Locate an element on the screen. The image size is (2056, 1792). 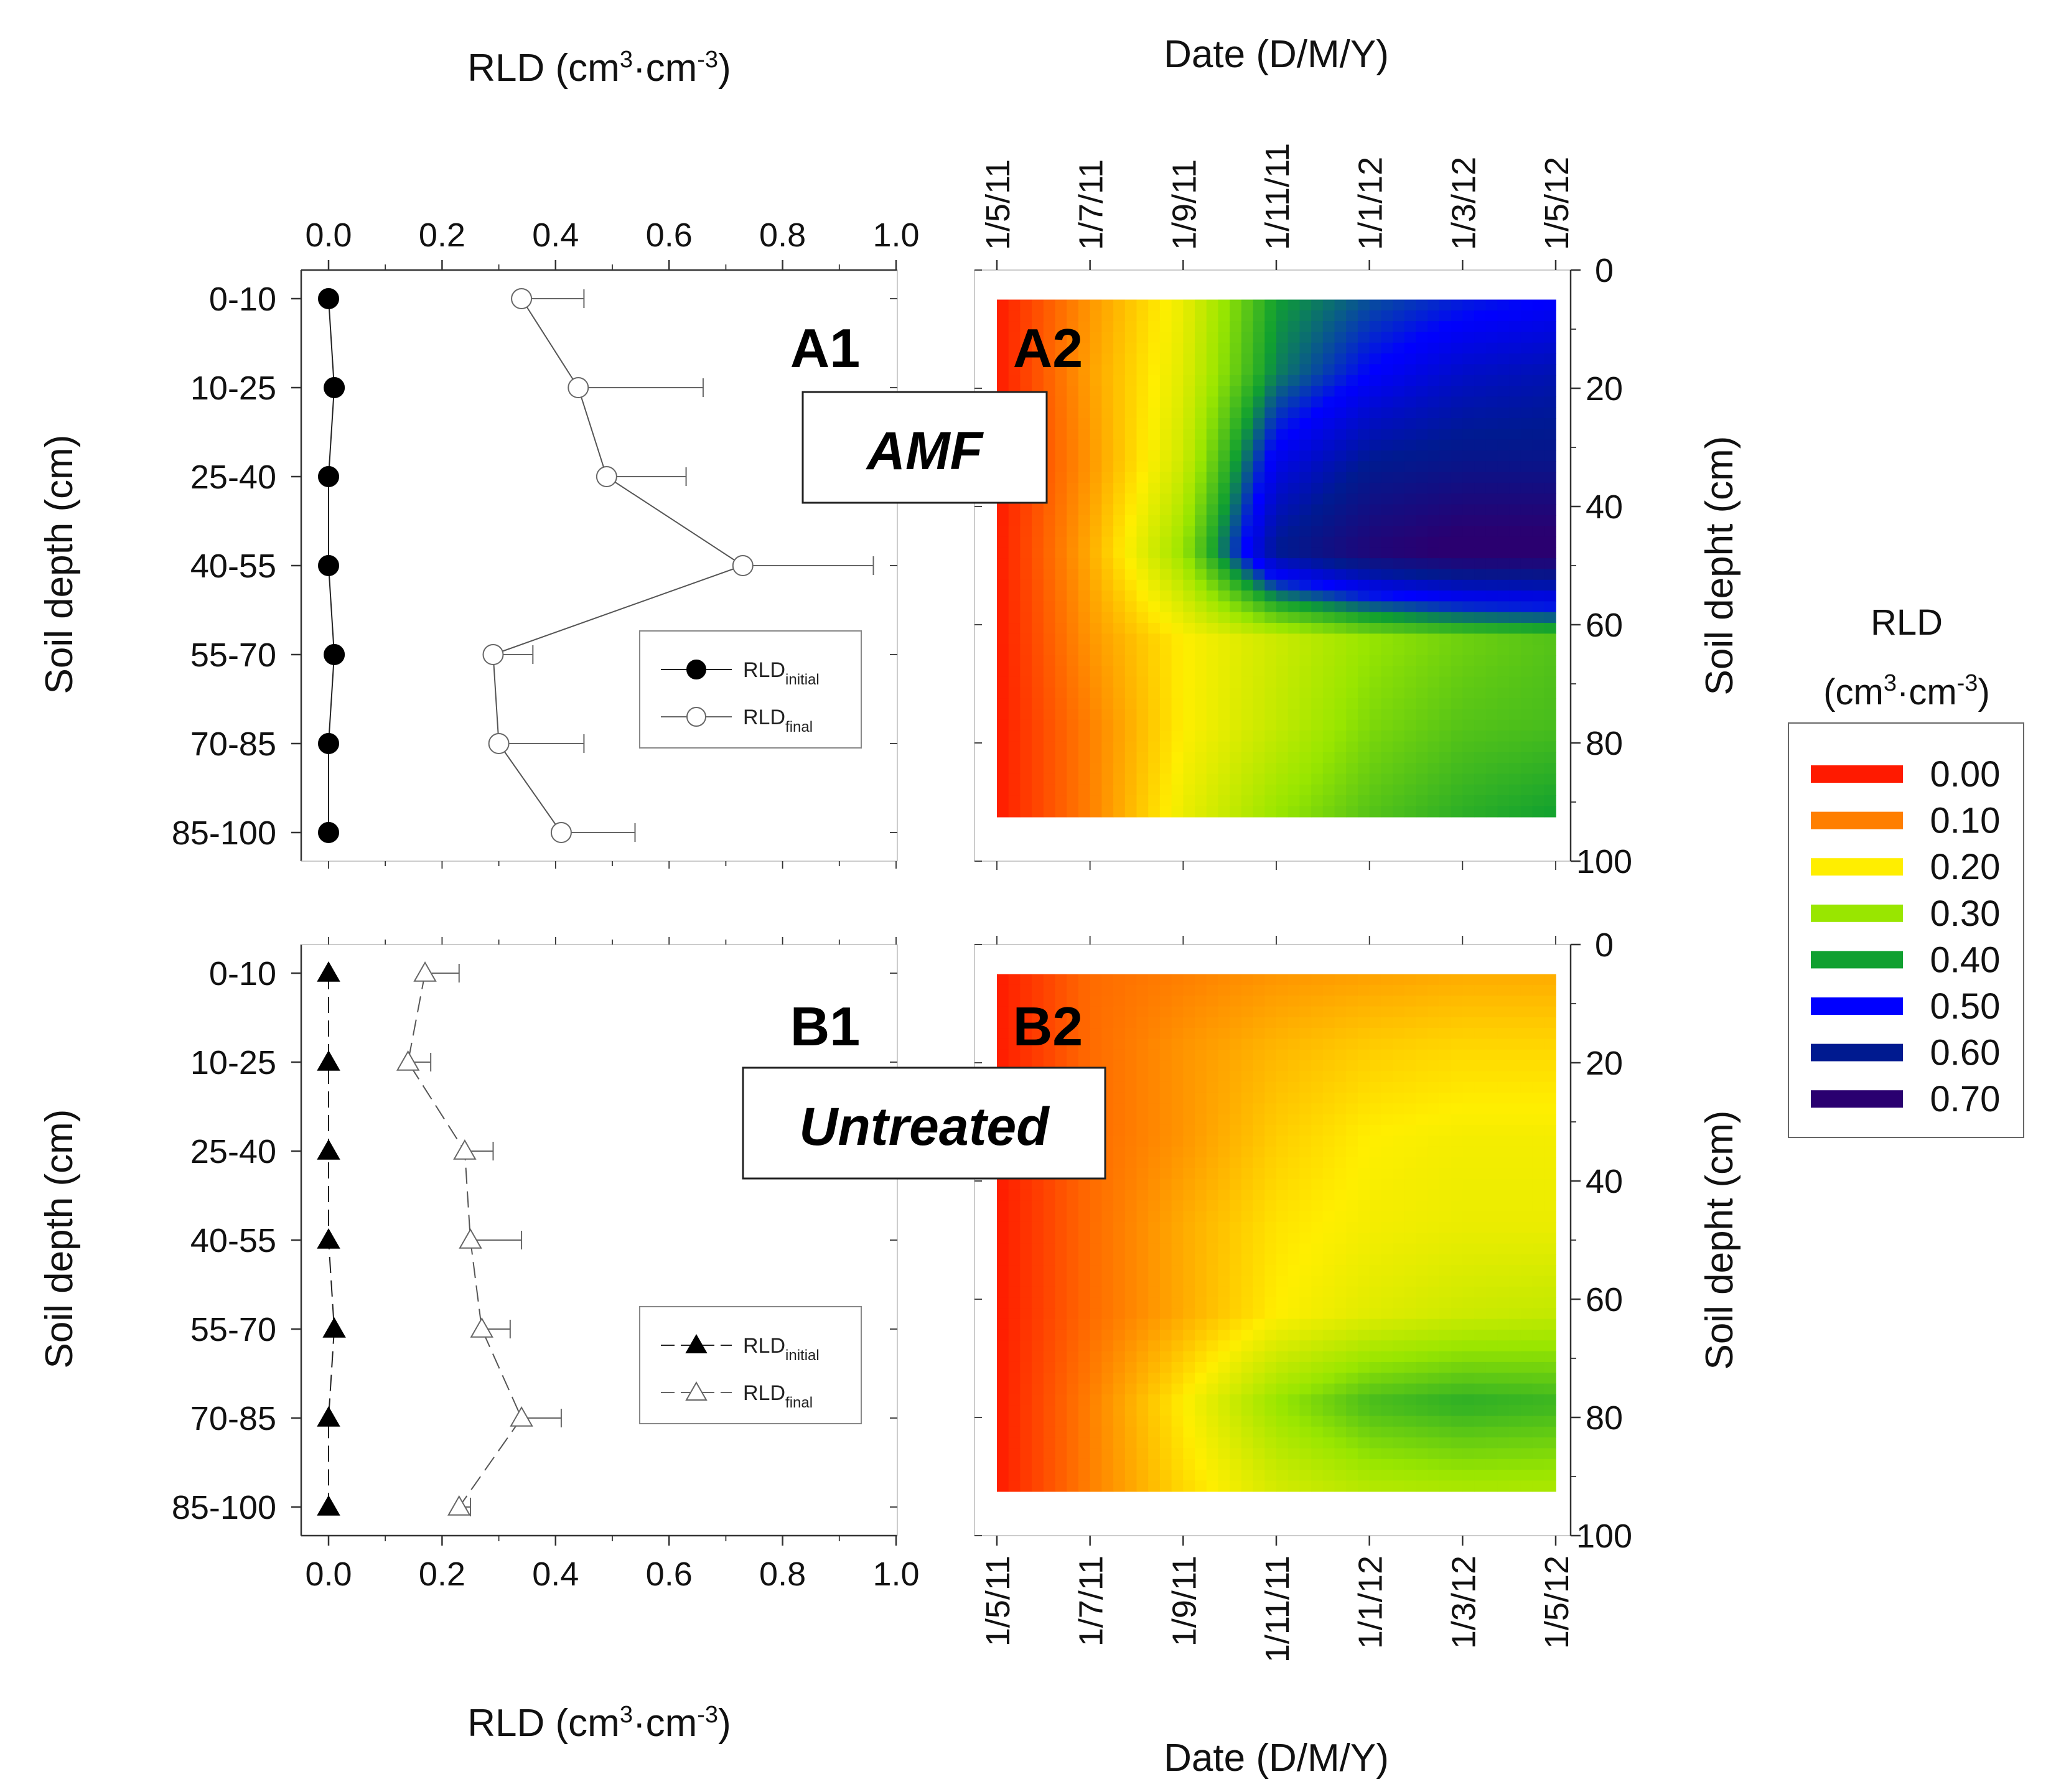
x-tick-label: 0.4 is located at coordinates (556, 1575).